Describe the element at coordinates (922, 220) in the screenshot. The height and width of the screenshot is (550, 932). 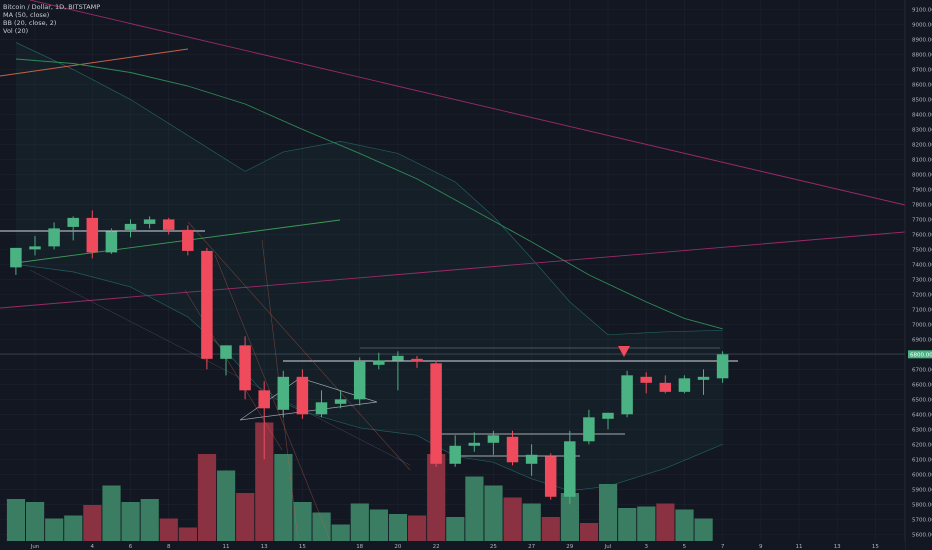
I see `price-tick-label: 7700.00` at that location.